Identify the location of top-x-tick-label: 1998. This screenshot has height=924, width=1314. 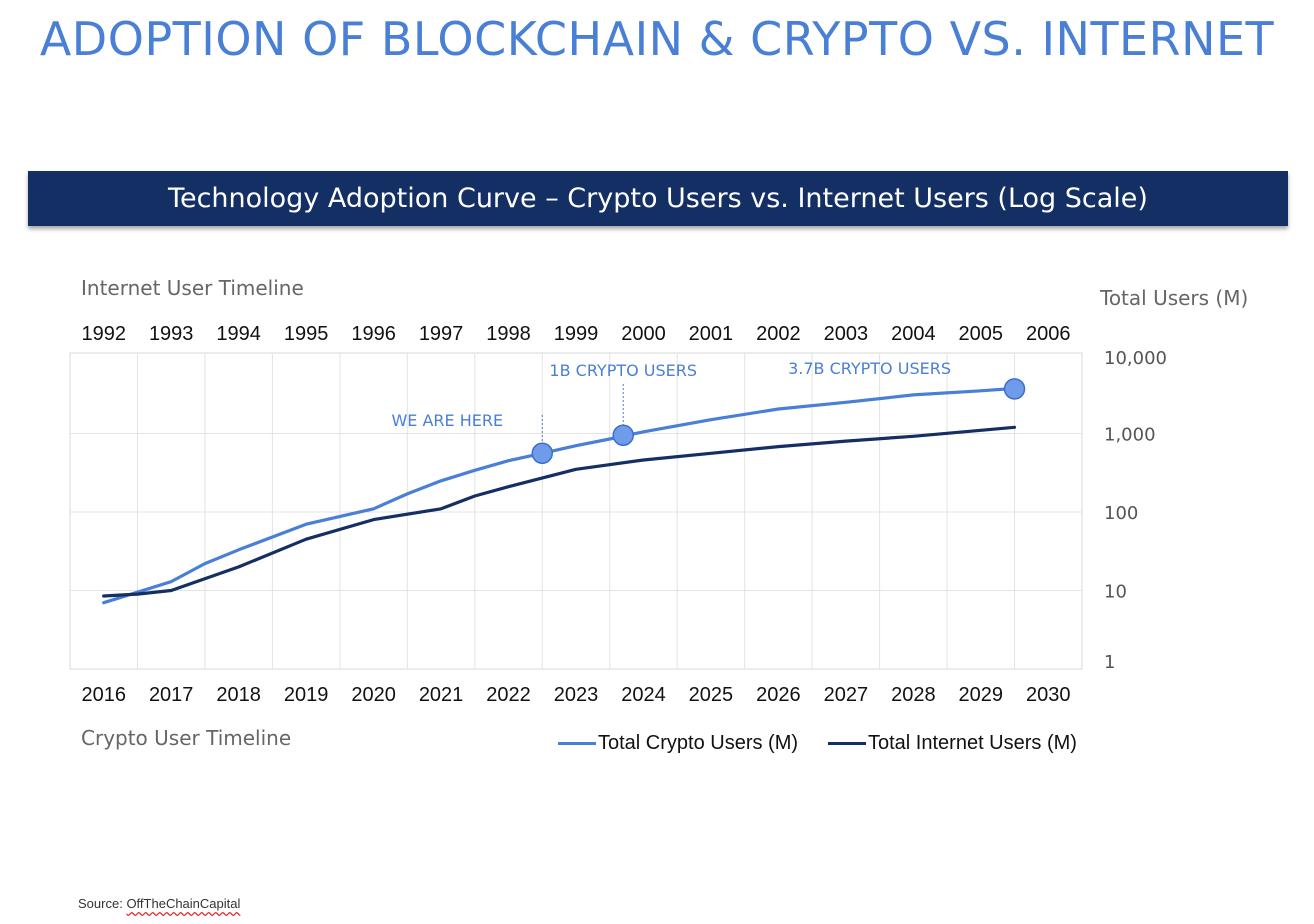
(508, 334).